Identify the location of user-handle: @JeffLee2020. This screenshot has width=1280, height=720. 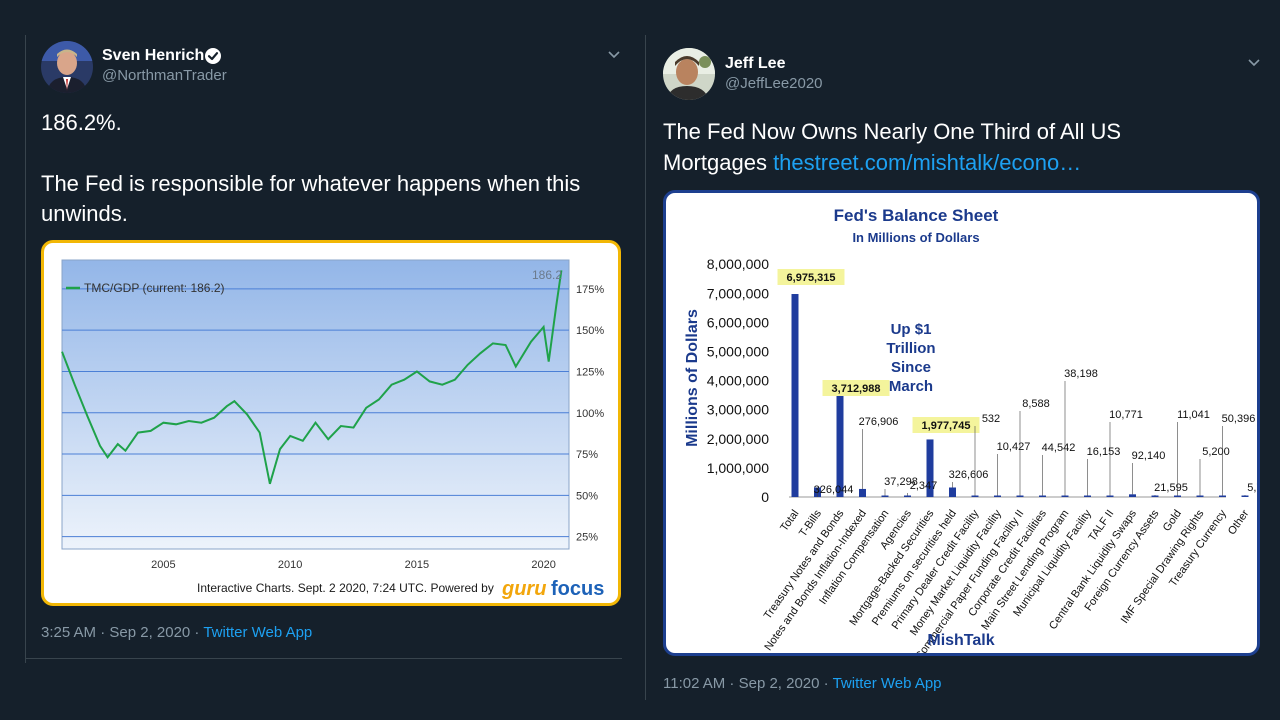
(774, 83).